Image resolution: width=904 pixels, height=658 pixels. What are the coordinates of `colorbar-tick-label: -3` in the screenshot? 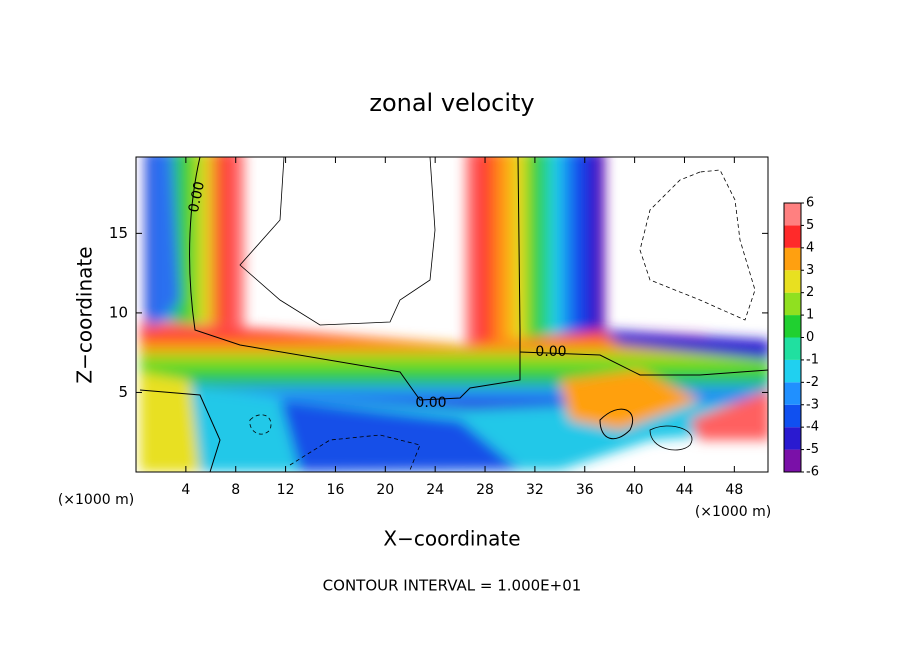 It's located at (812, 404).